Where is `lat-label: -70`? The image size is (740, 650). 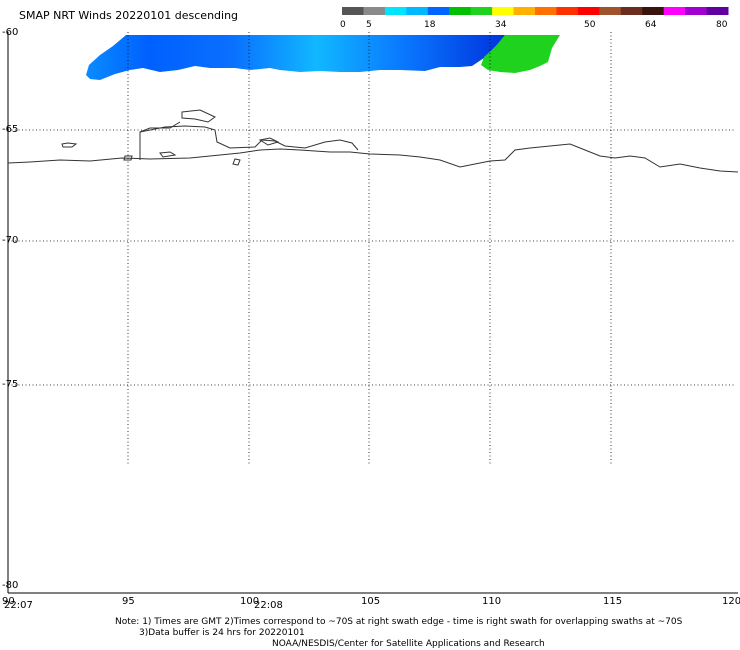
lat-label: -70 is located at coordinates (10, 240).